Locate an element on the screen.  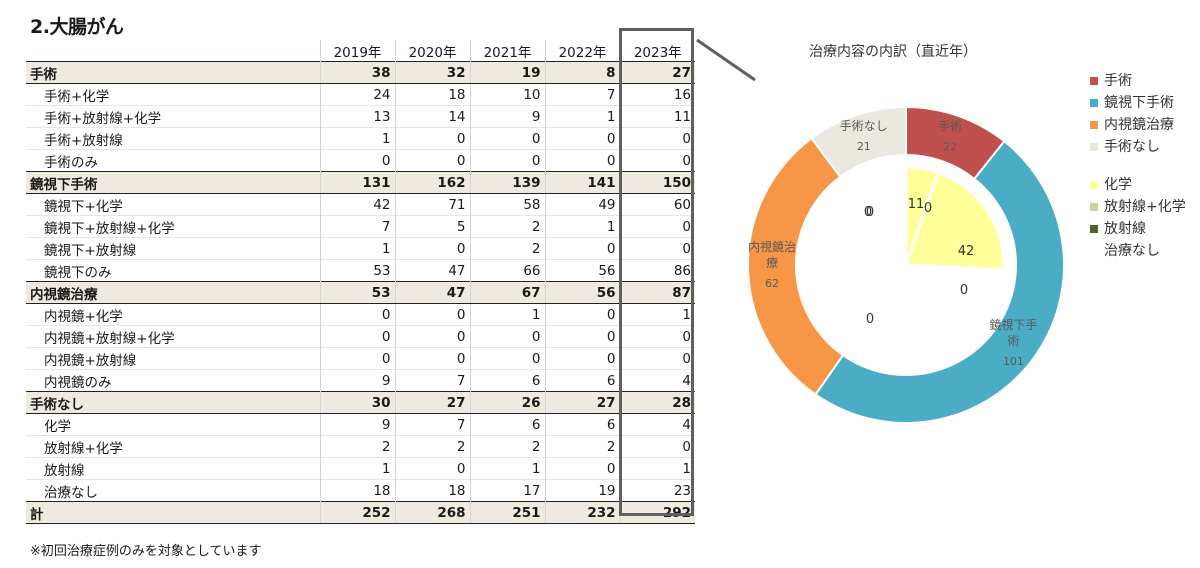
table-cell: 232 is located at coordinates (582, 512).